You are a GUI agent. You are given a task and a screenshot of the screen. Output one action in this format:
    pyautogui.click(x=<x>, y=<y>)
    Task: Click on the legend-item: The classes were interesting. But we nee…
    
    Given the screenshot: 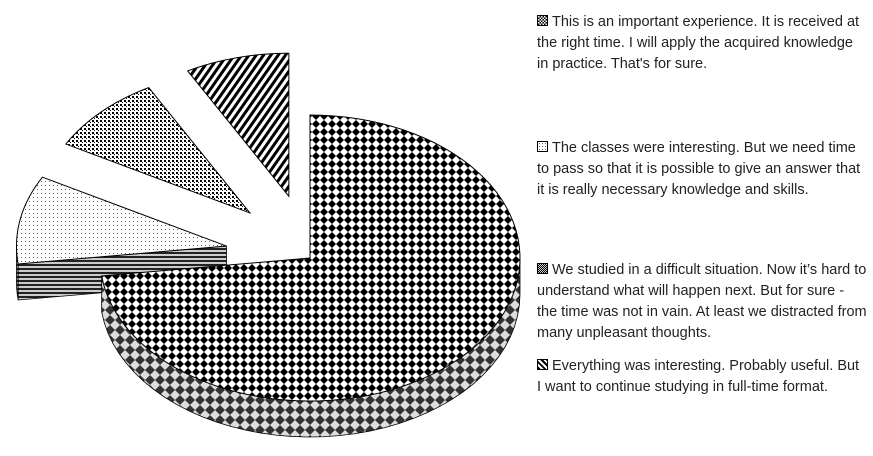 What is the action you would take?
    pyautogui.click(x=702, y=169)
    